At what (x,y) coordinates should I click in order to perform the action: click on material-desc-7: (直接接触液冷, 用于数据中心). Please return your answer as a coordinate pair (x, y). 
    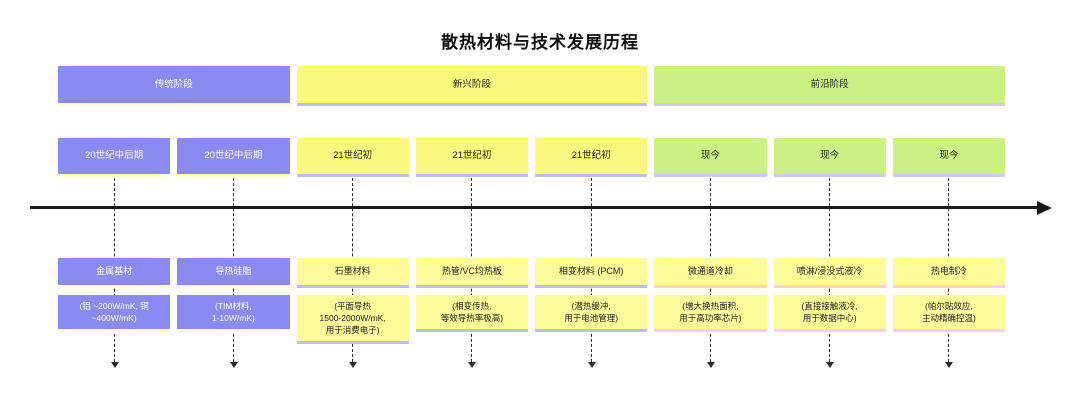
    Looking at the image, I should click on (829, 313).